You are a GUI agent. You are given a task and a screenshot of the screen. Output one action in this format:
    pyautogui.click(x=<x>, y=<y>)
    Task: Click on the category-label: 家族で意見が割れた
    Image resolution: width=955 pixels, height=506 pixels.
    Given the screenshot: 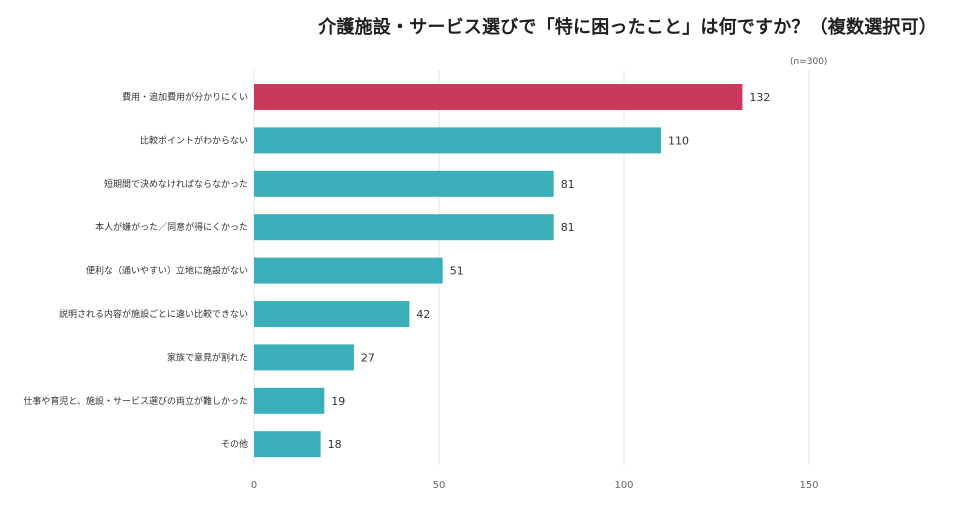 What is the action you would take?
    pyautogui.click(x=207, y=357)
    